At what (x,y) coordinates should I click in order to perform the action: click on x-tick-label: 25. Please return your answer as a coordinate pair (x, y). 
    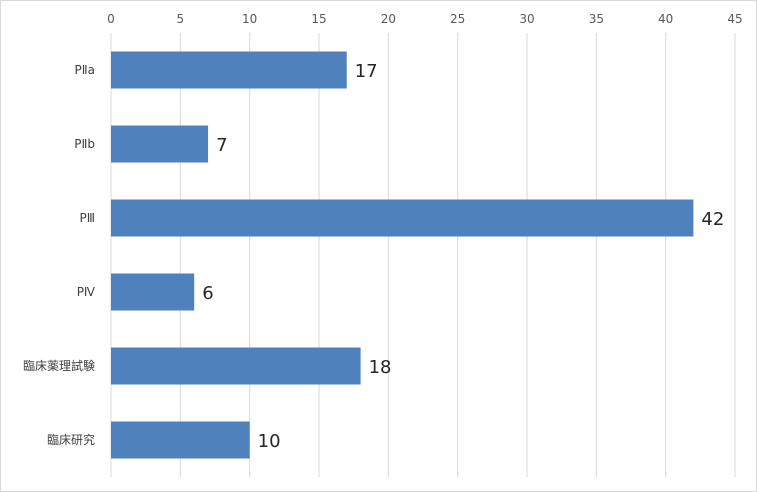
    Looking at the image, I should click on (457, 19).